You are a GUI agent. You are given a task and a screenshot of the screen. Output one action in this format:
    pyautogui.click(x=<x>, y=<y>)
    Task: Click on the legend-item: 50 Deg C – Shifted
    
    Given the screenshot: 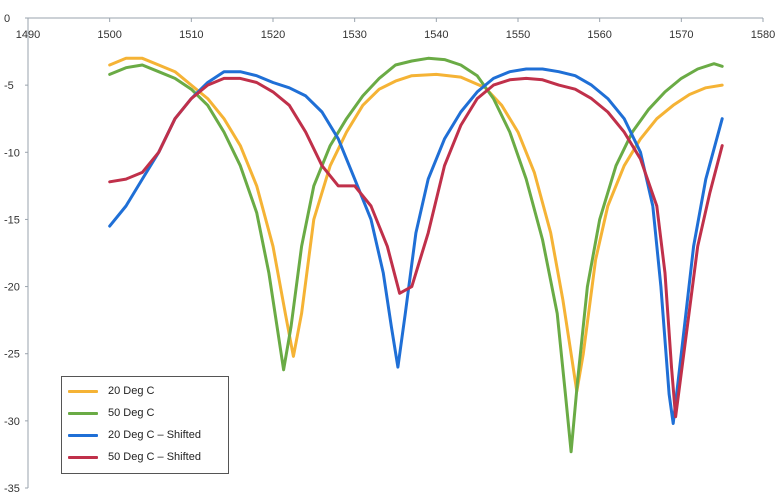 What is the action you would take?
    pyautogui.click(x=134, y=457)
    